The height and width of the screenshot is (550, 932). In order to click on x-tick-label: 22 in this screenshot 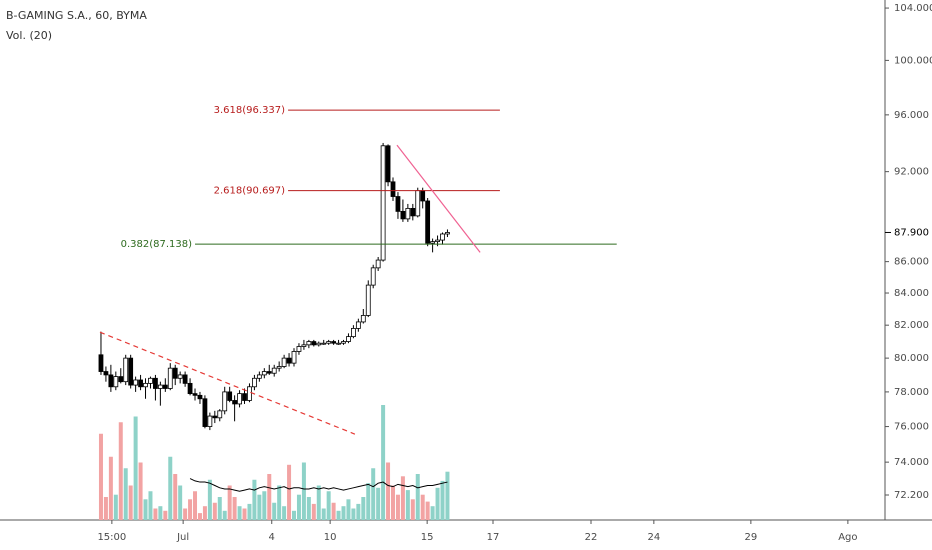, I will do `click(591, 537)`.